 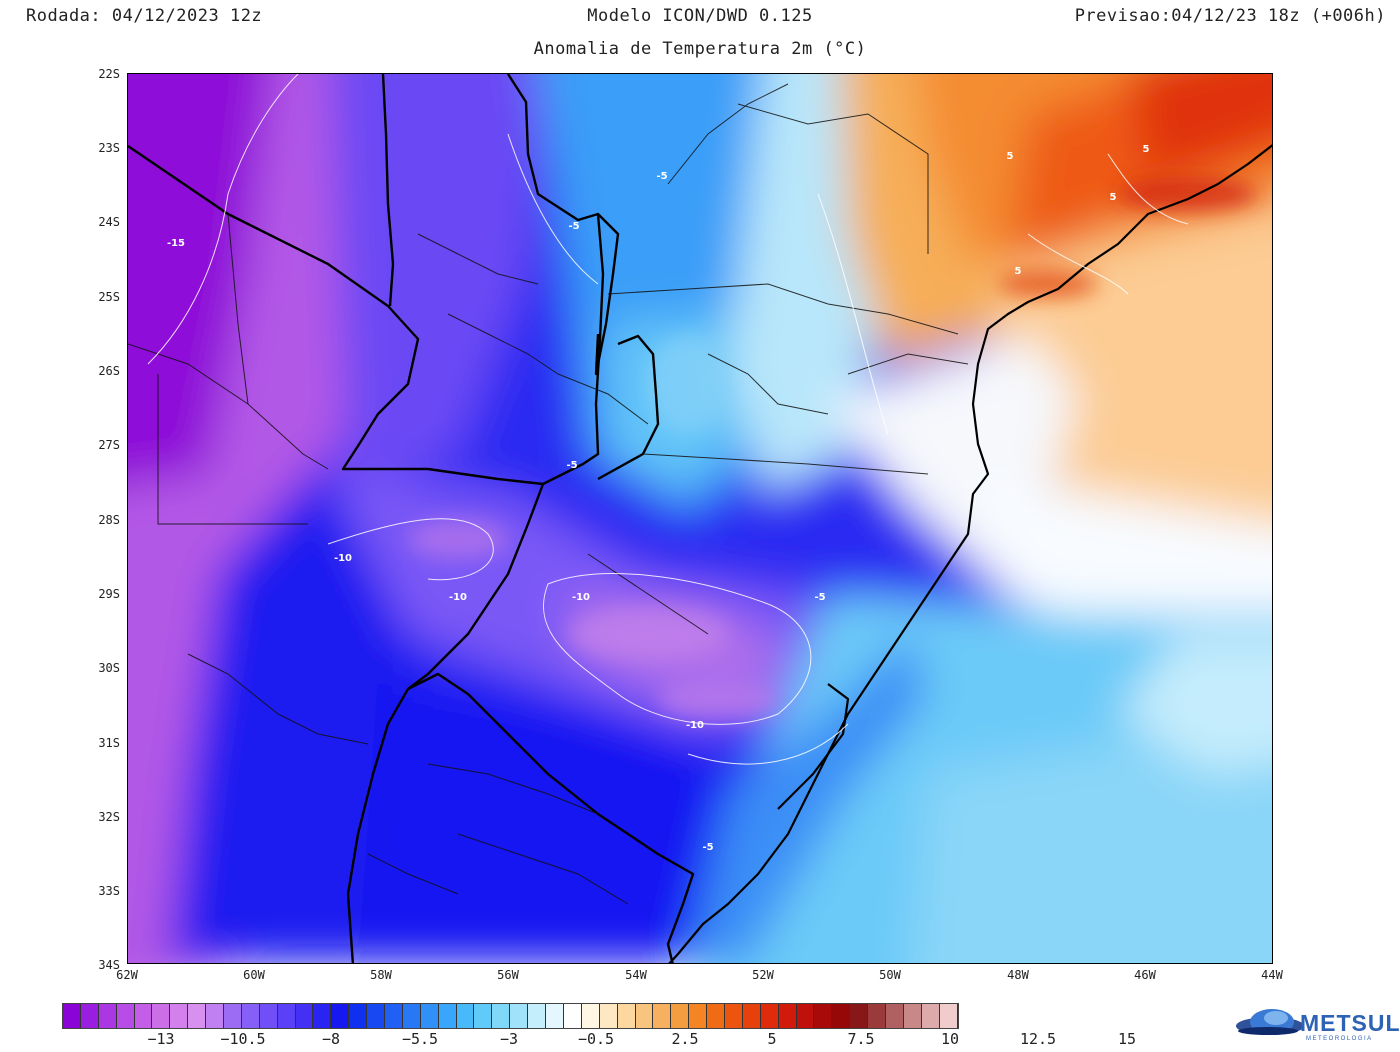 What do you see at coordinates (700, 49) in the screenshot?
I see `map-subtitle: Anomalia de Temperatura 2m (°C)` at bounding box center [700, 49].